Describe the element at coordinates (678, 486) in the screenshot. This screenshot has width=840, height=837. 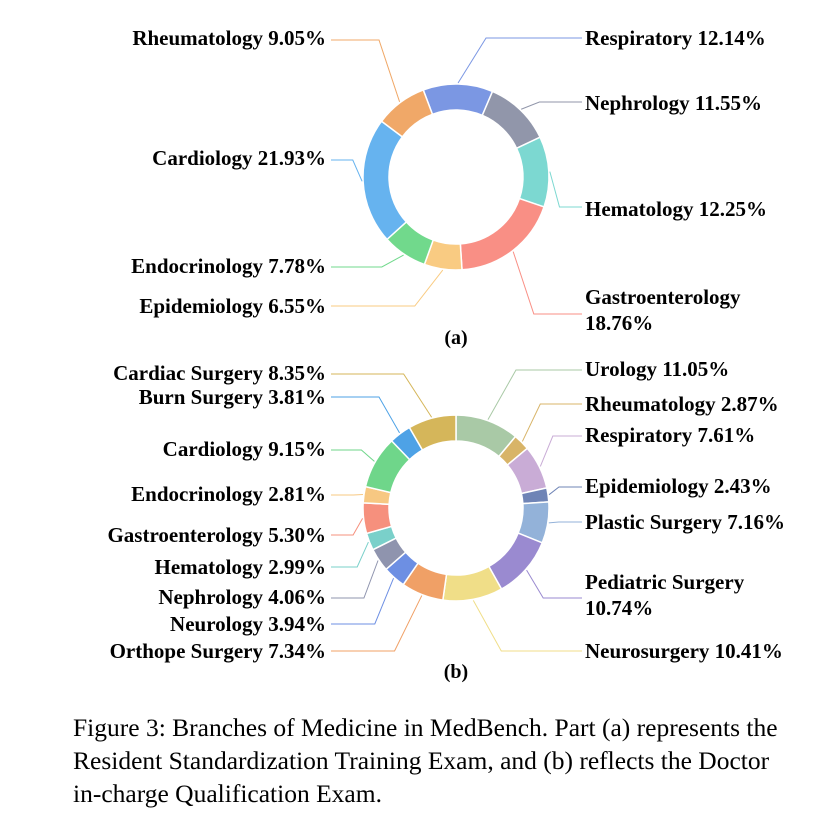
I see `slice-label-b-epidemiology: Epidemiology 2.43%` at that location.